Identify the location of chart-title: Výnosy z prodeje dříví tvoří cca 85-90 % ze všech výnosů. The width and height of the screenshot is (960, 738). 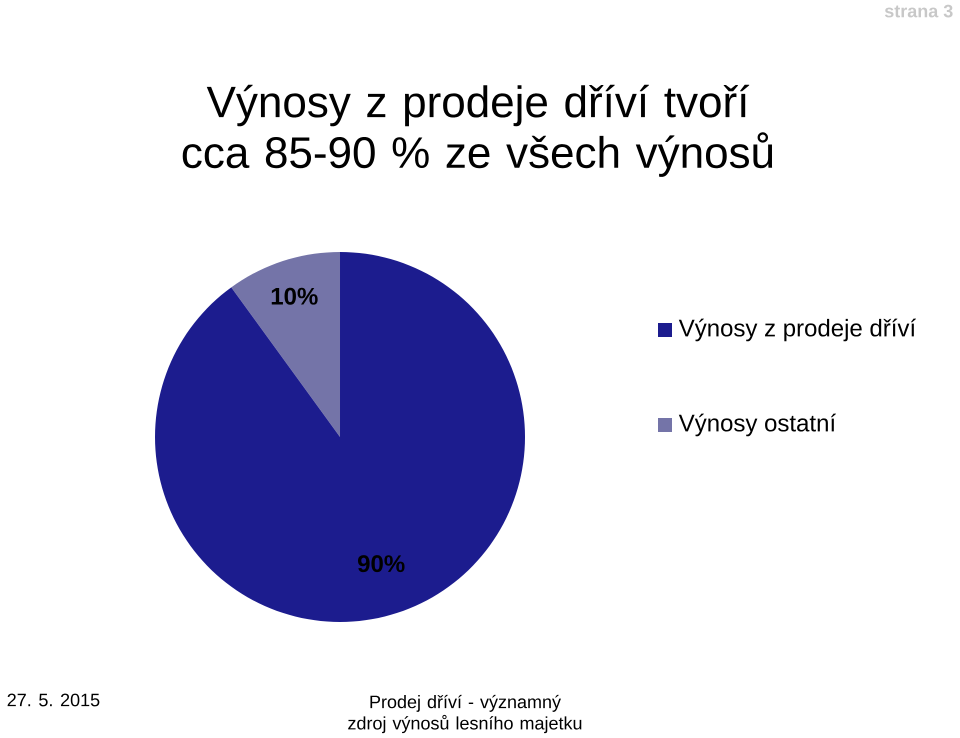
(477, 130).